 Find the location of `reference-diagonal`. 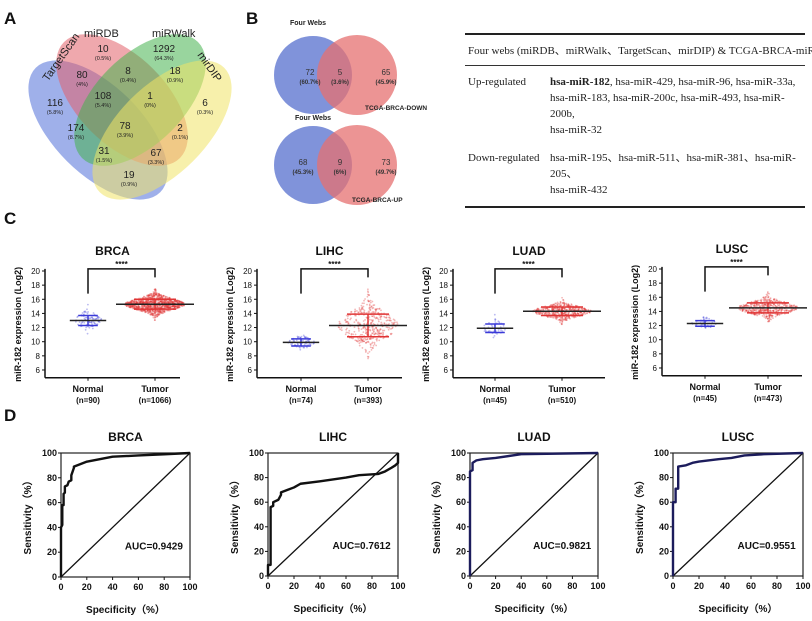

reference-diagonal is located at coordinates (534, 514).